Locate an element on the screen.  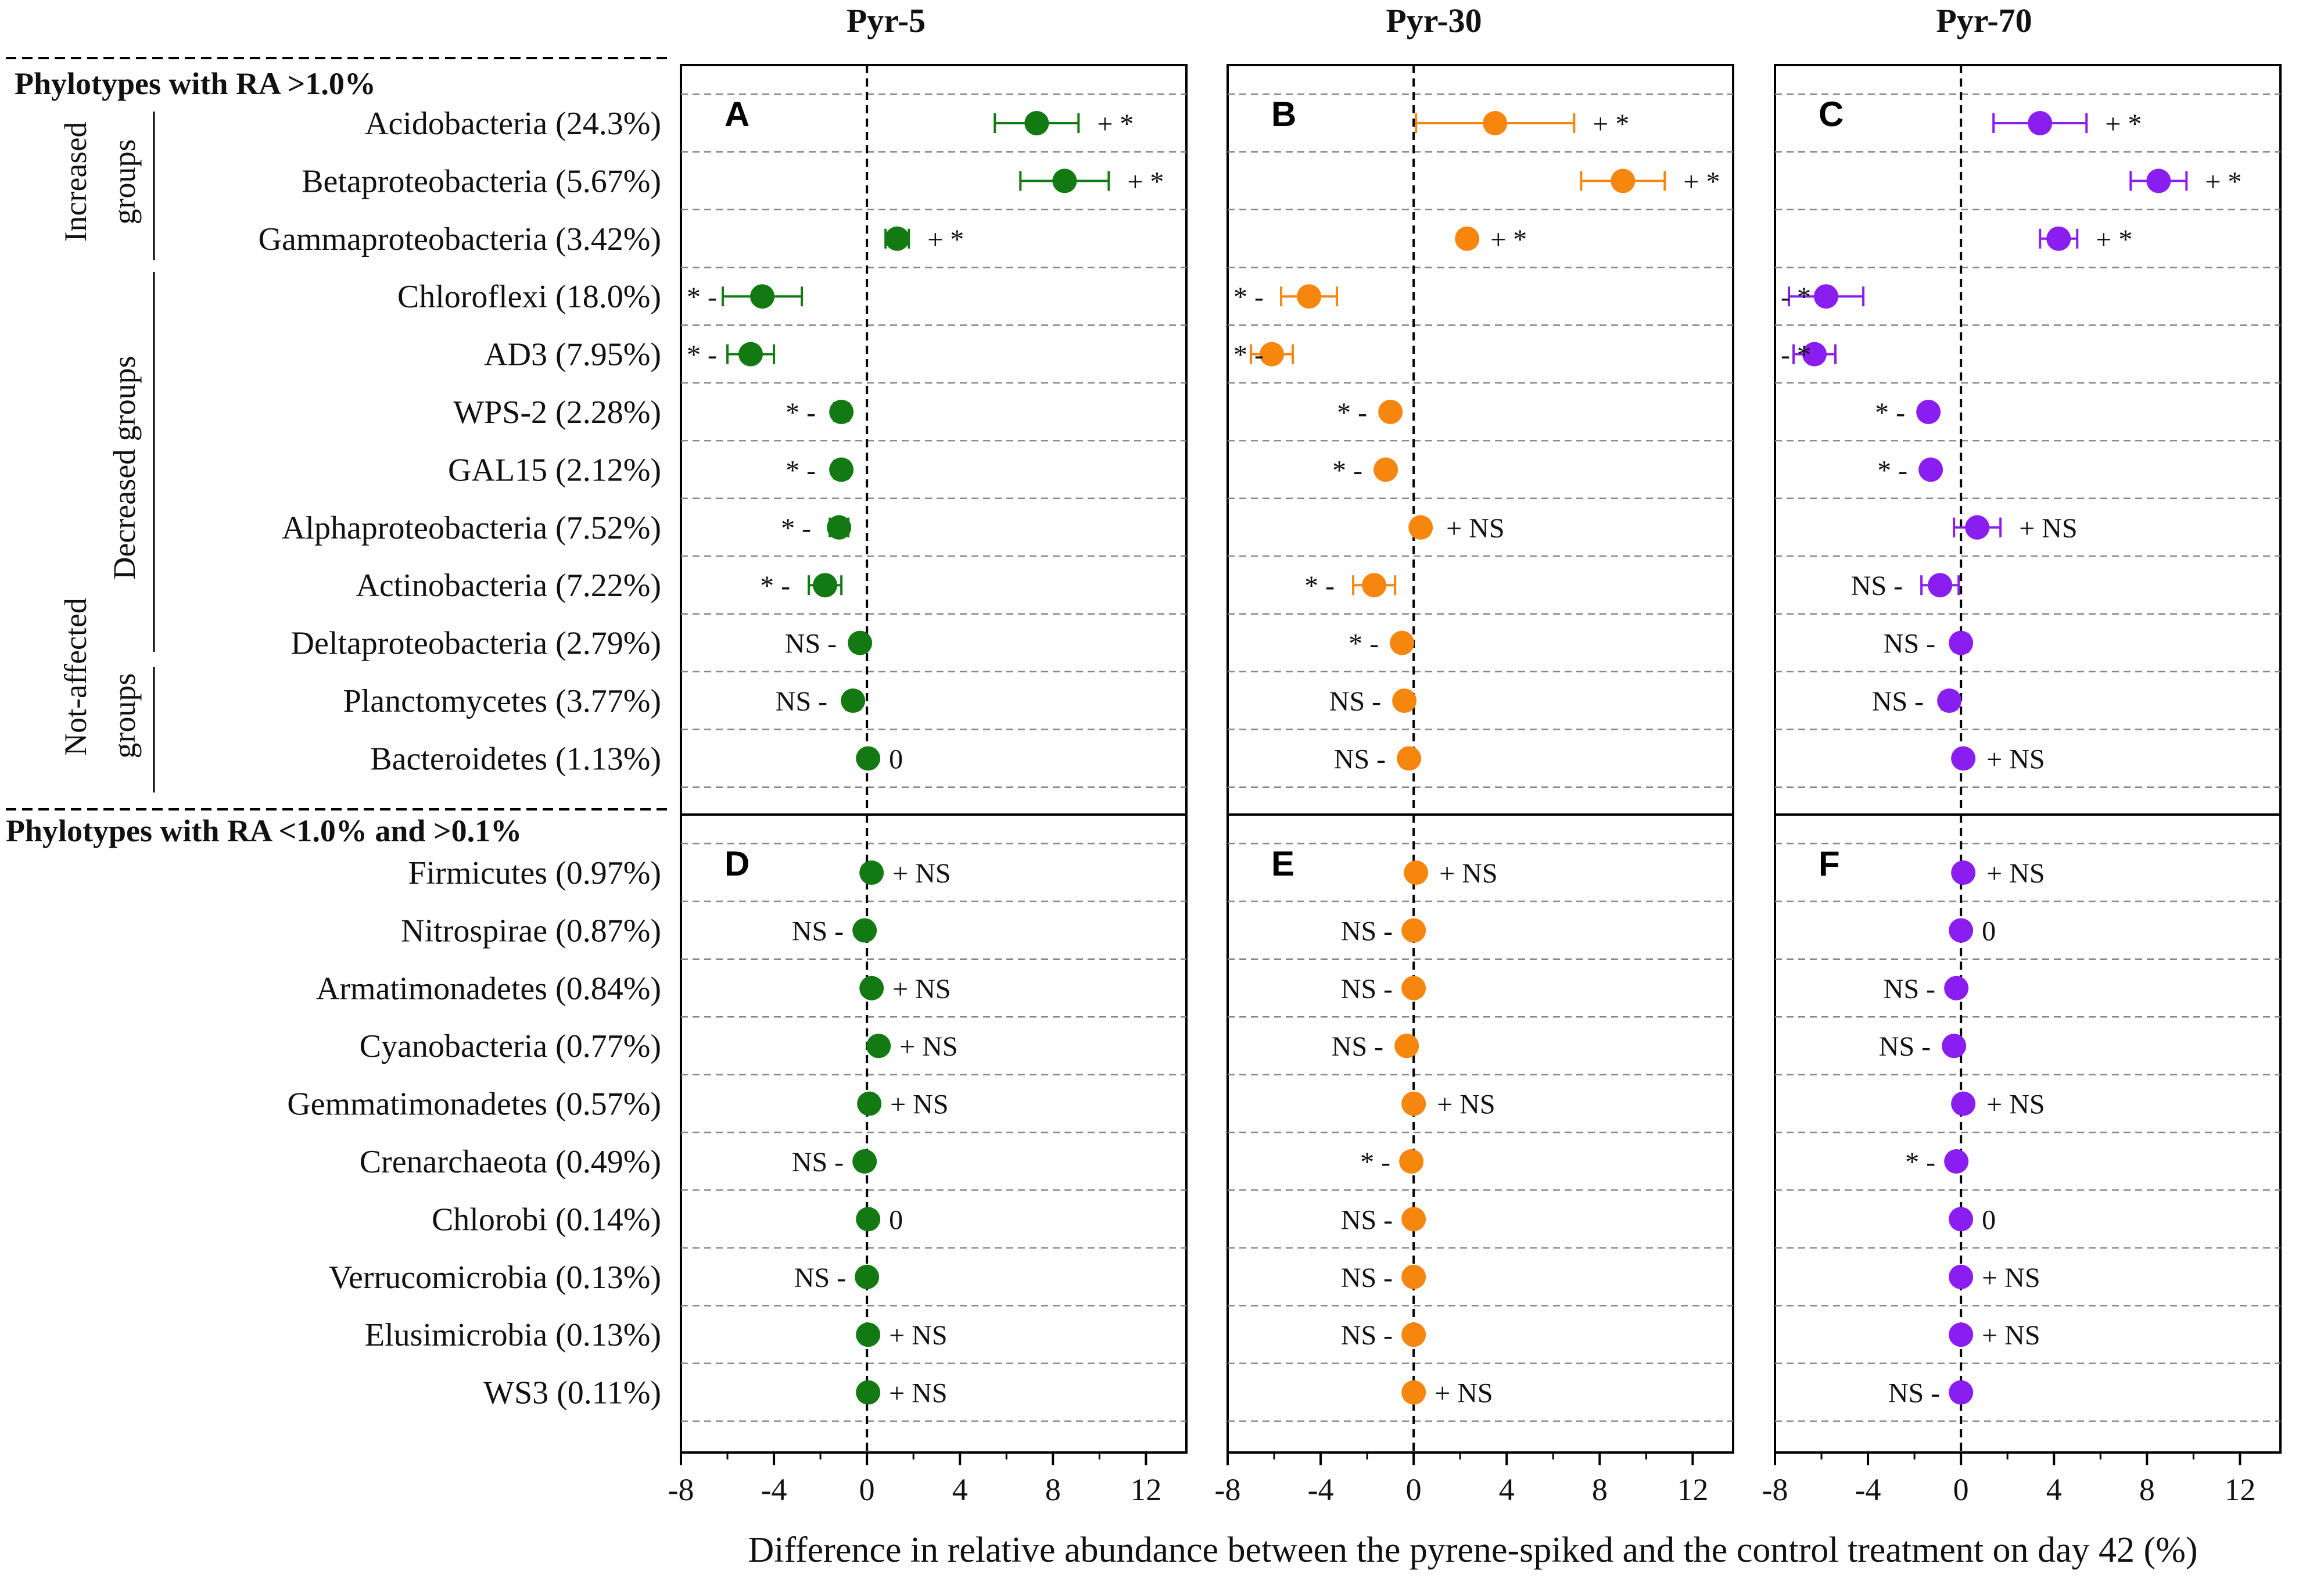
point-verrucomicrobia is located at coordinates (867, 1276).